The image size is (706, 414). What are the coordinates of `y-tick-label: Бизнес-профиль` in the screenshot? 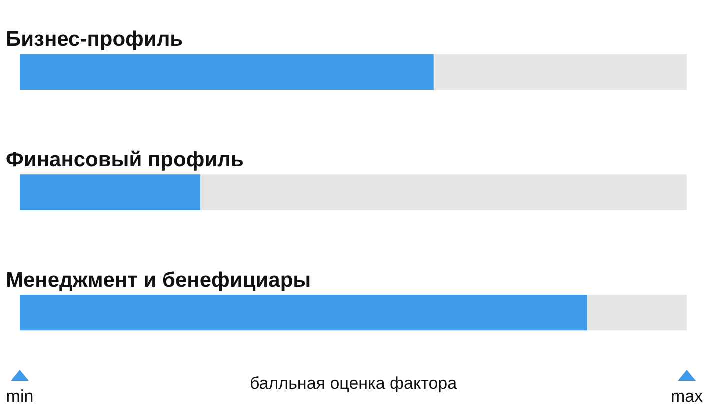 It's located at (95, 40).